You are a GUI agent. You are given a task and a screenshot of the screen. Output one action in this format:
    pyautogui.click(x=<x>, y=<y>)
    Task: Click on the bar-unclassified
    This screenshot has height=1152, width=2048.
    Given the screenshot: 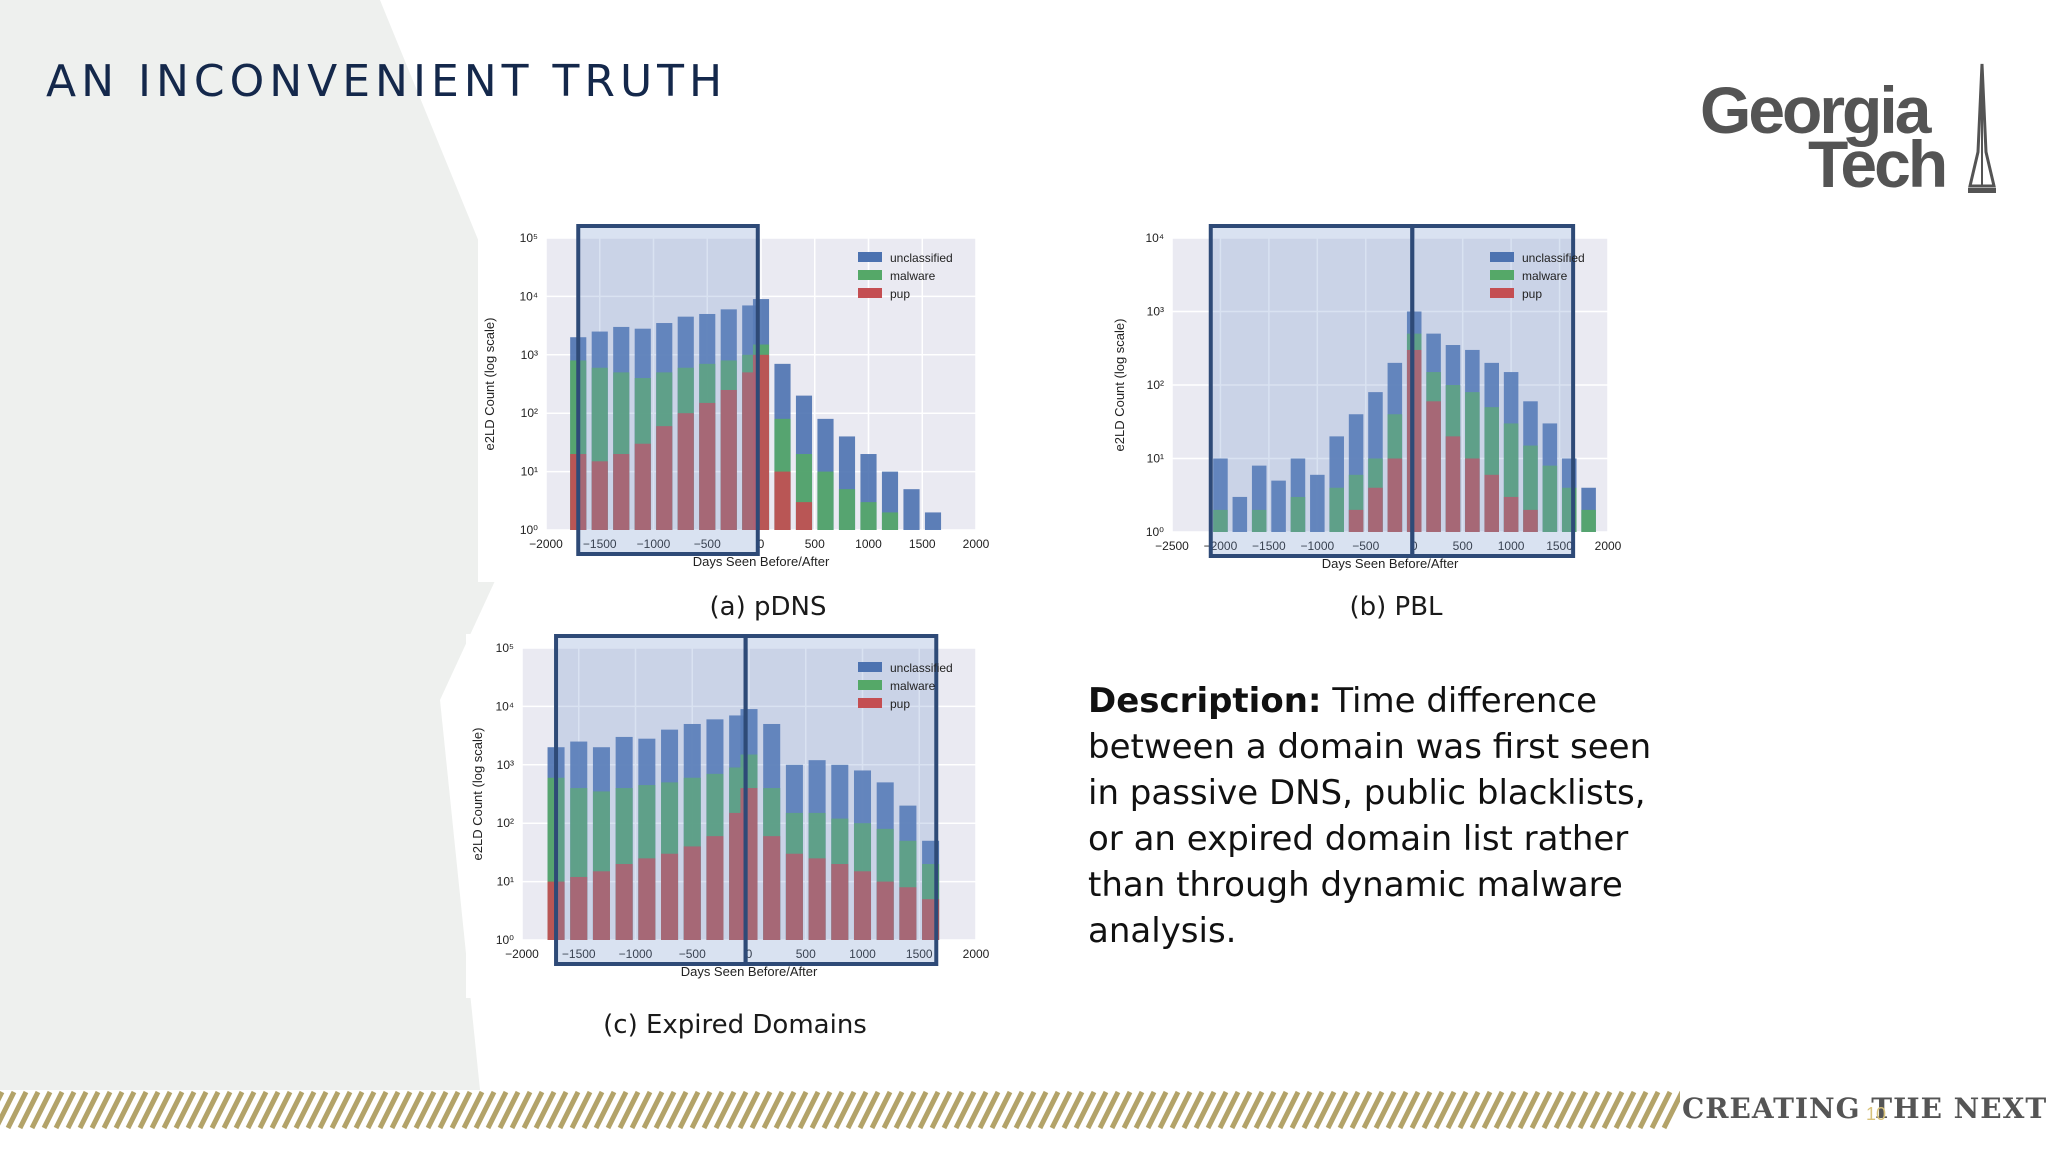 What is the action you would take?
    pyautogui.click(x=1317, y=503)
    